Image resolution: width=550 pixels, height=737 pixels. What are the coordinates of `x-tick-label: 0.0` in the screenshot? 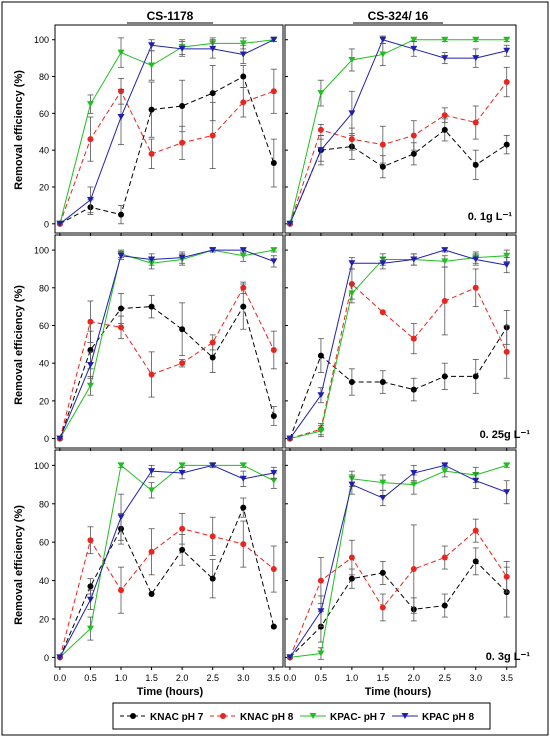 It's located at (290, 678).